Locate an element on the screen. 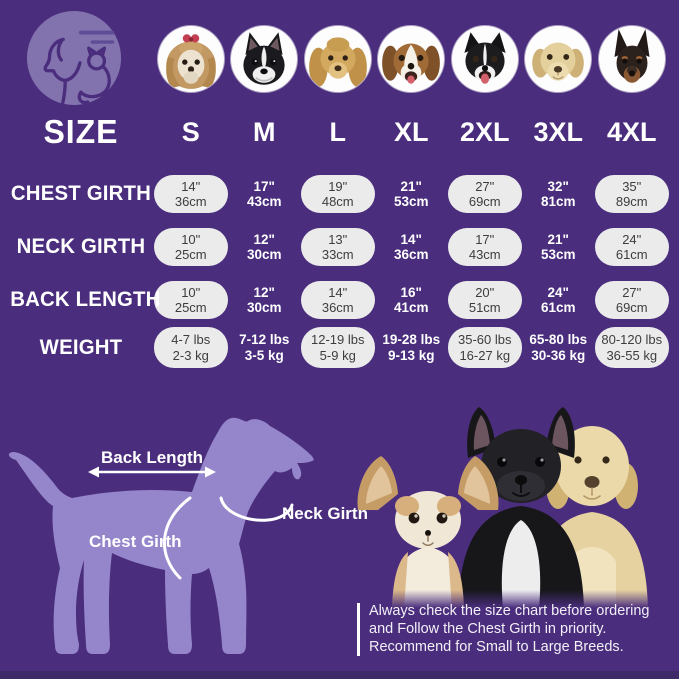  chest-girth-2xl: 27" 69cm is located at coordinates (485, 194).